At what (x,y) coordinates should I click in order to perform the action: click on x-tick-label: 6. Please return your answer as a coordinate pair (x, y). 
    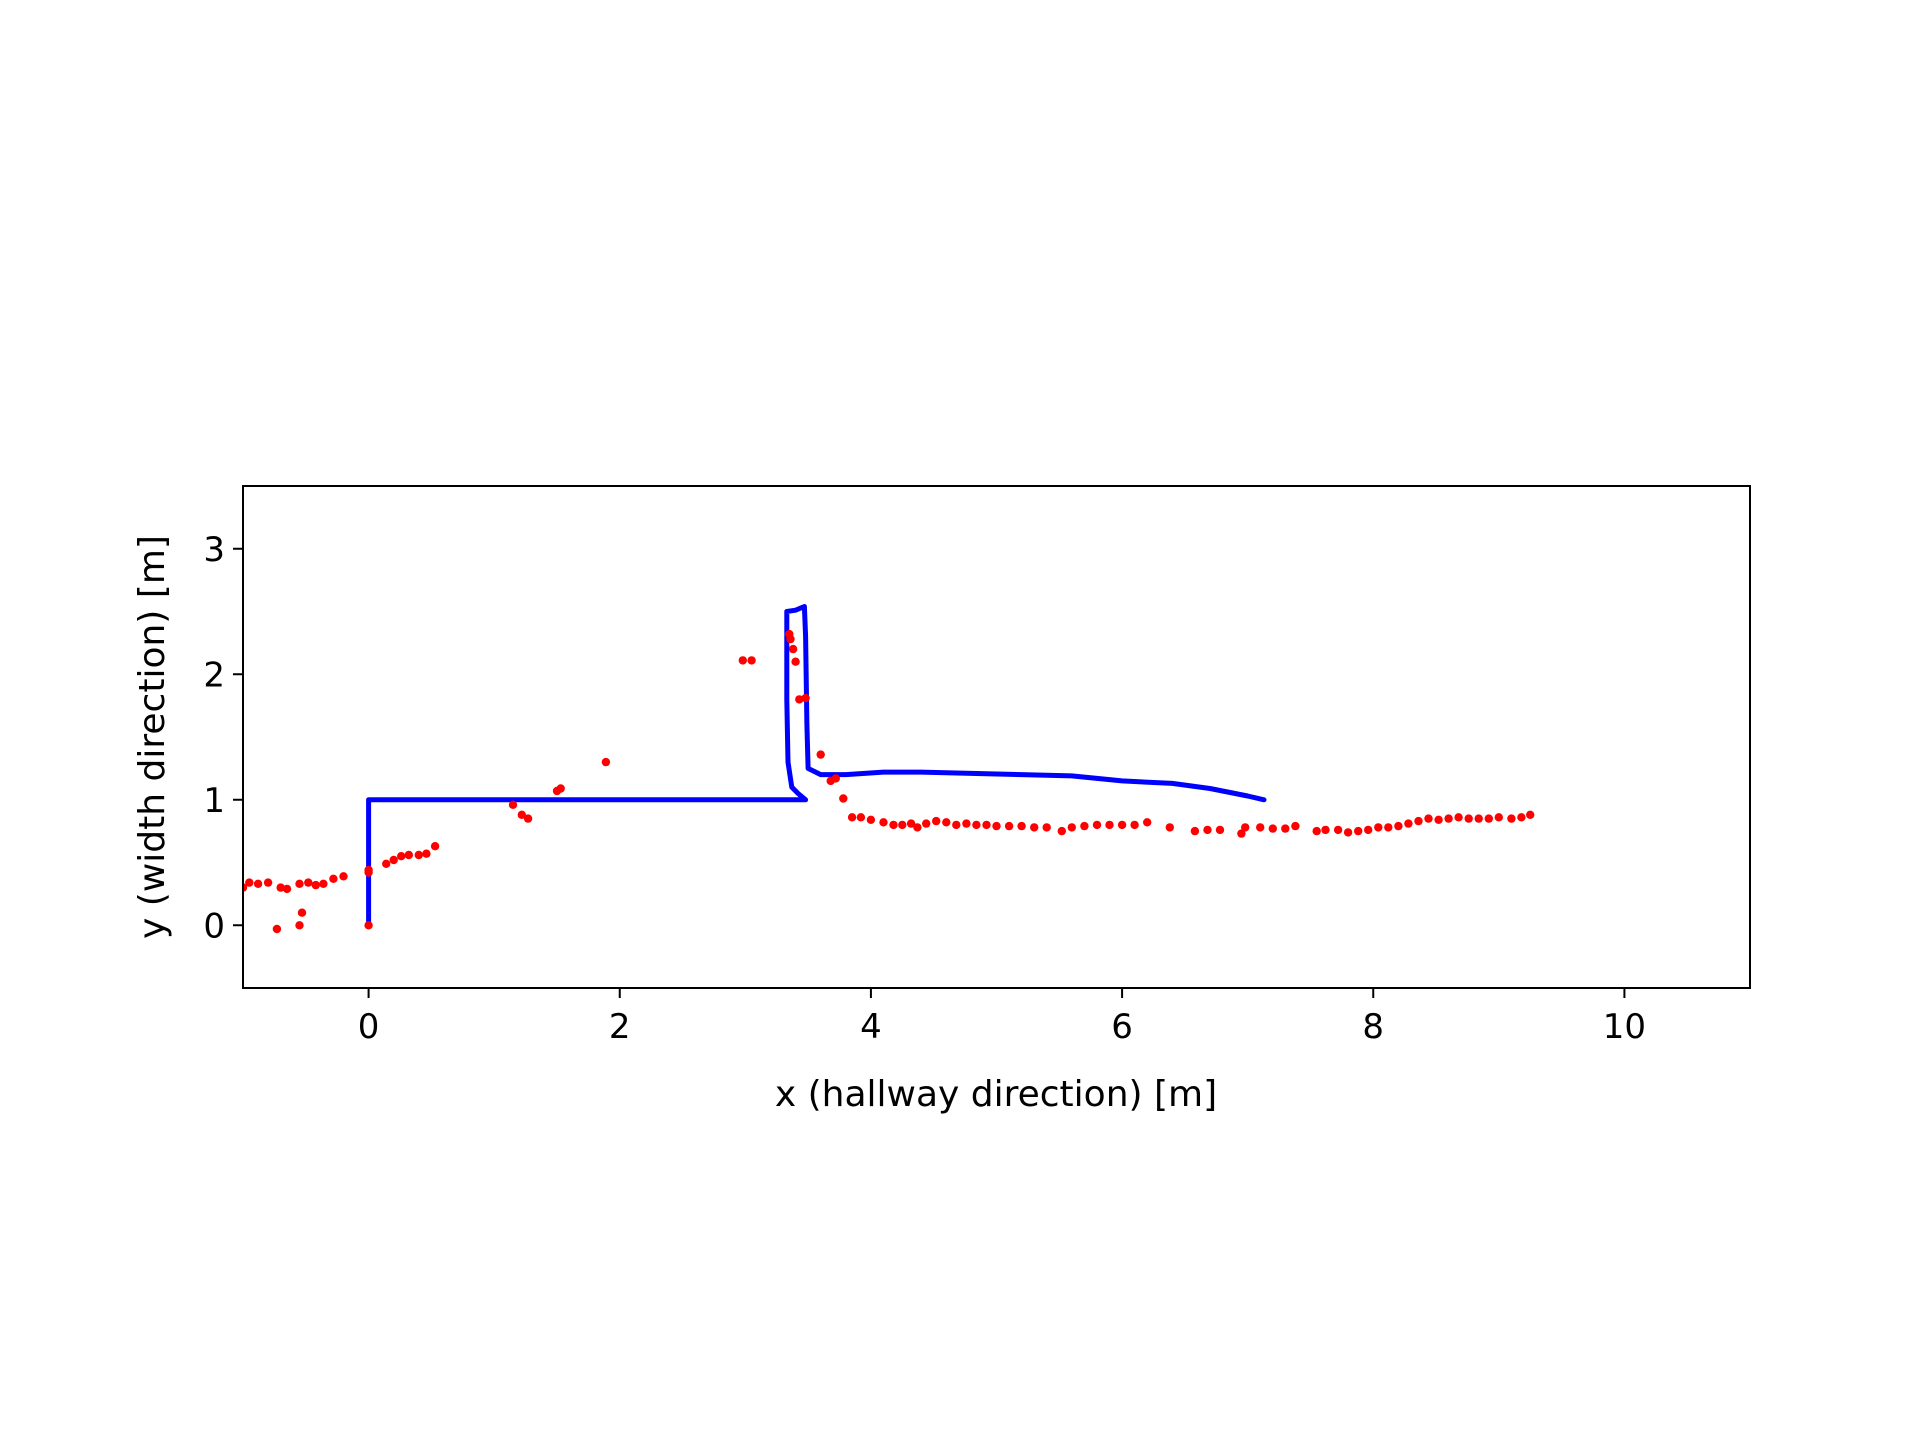
    Looking at the image, I should click on (1122, 1027).